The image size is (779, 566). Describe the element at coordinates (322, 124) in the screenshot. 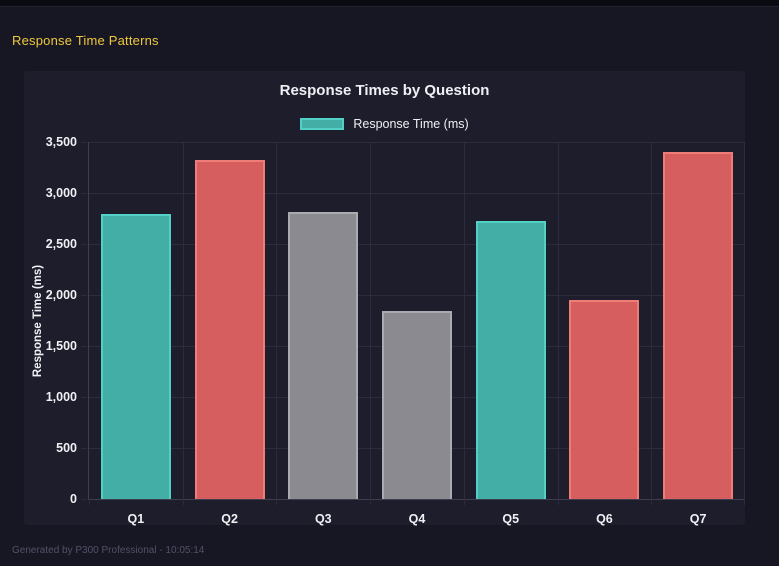

I see `legend-swatch-response-time` at that location.